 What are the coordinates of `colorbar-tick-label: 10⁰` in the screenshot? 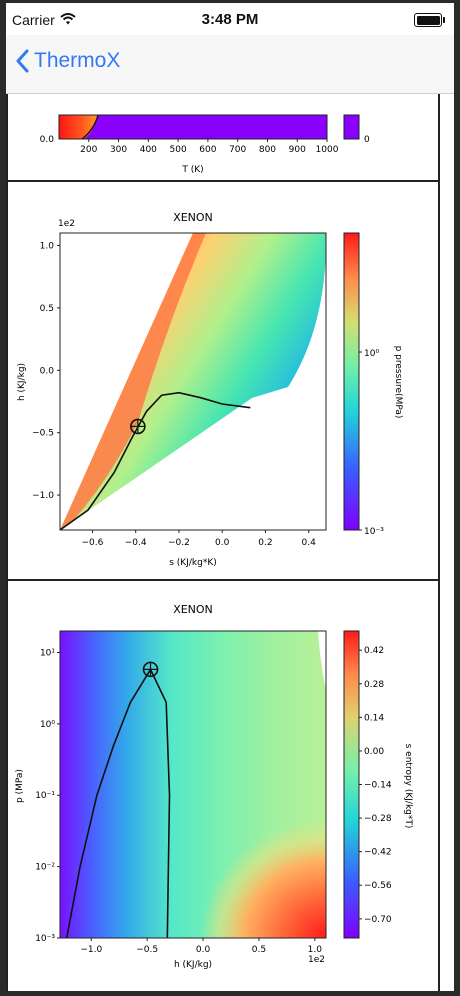 It's located at (371, 354).